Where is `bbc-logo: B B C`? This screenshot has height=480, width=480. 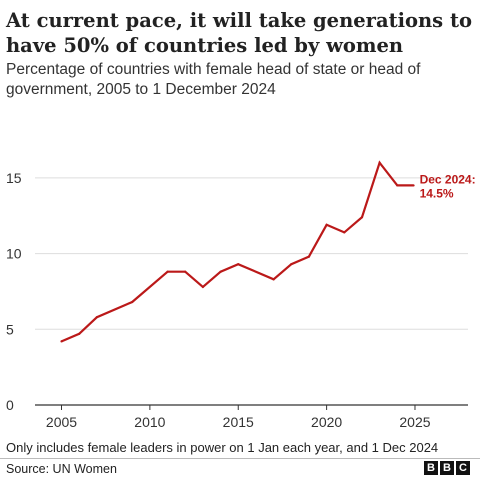 bbc-logo: B B C is located at coordinates (447, 468).